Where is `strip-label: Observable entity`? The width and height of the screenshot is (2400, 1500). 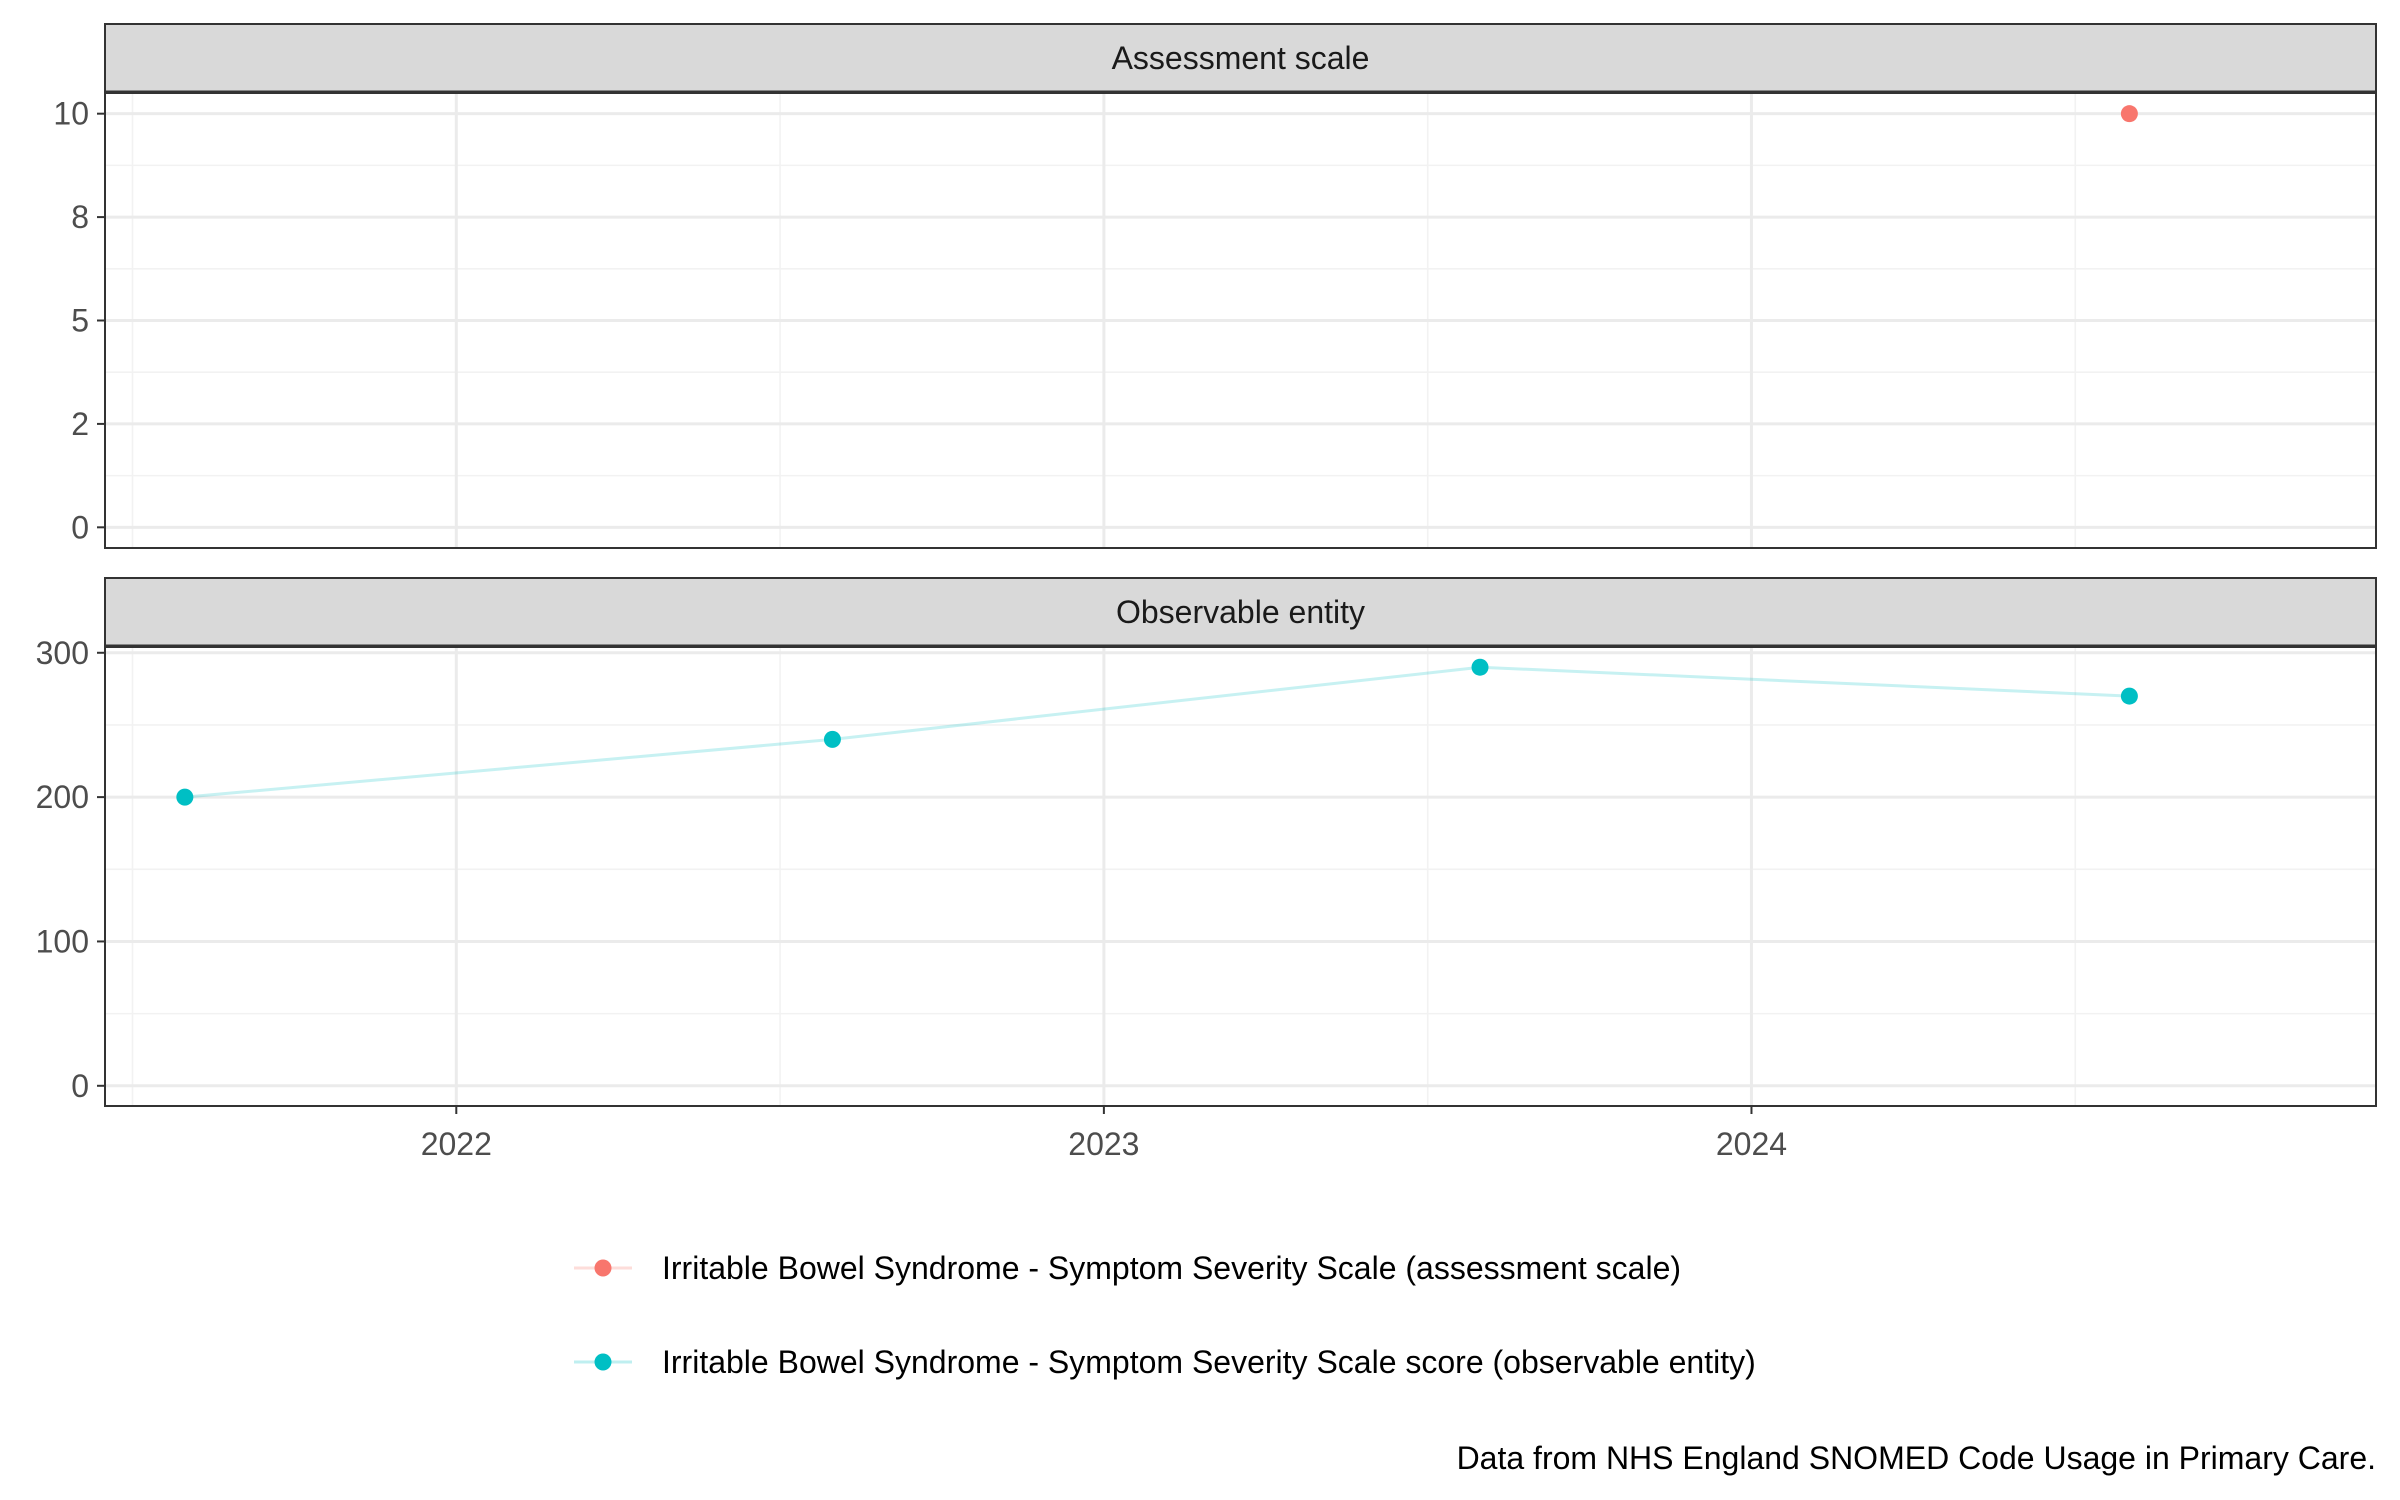
strip-label: Observable entity is located at coordinates (1240, 612).